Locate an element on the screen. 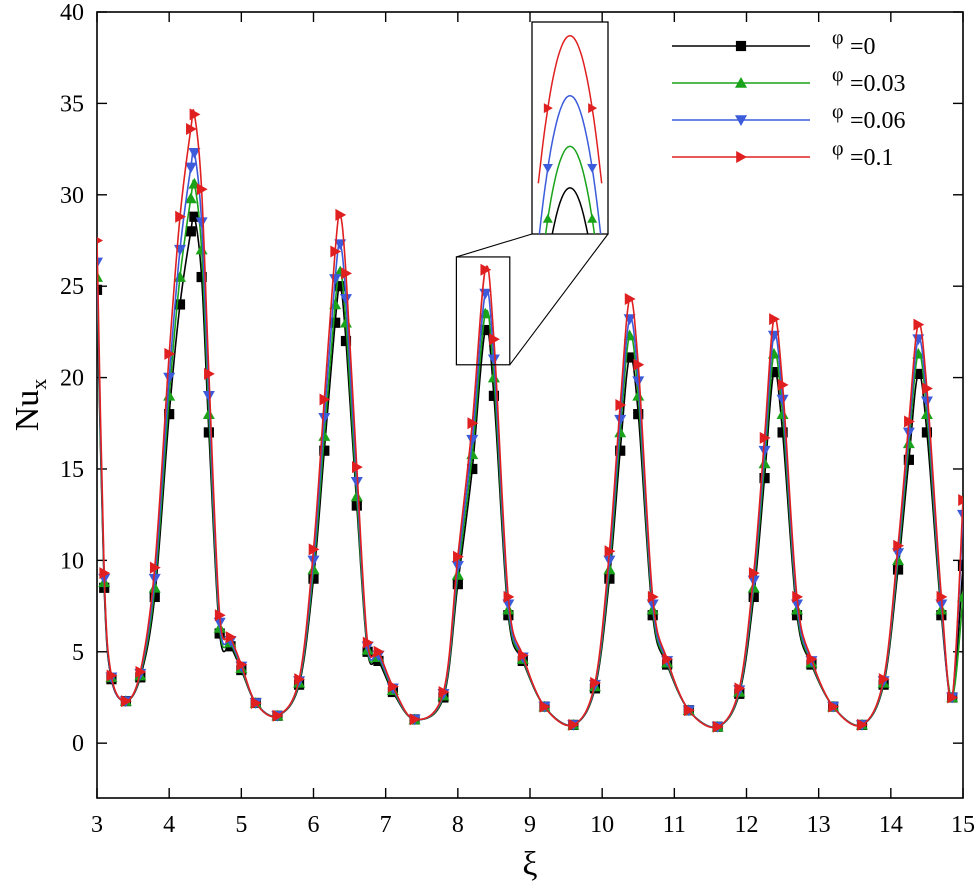 The height and width of the screenshot is (891, 980). y-tick-label: 40 is located at coordinates (72, 13).